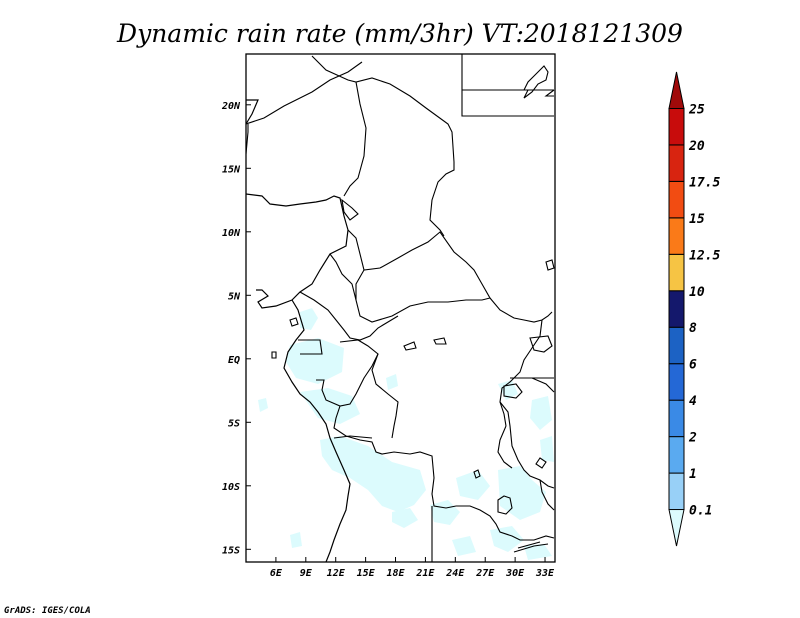 This screenshot has height=618, width=800. Describe the element at coordinates (693, 474) in the screenshot. I see `colorbar-label: 1` at that location.